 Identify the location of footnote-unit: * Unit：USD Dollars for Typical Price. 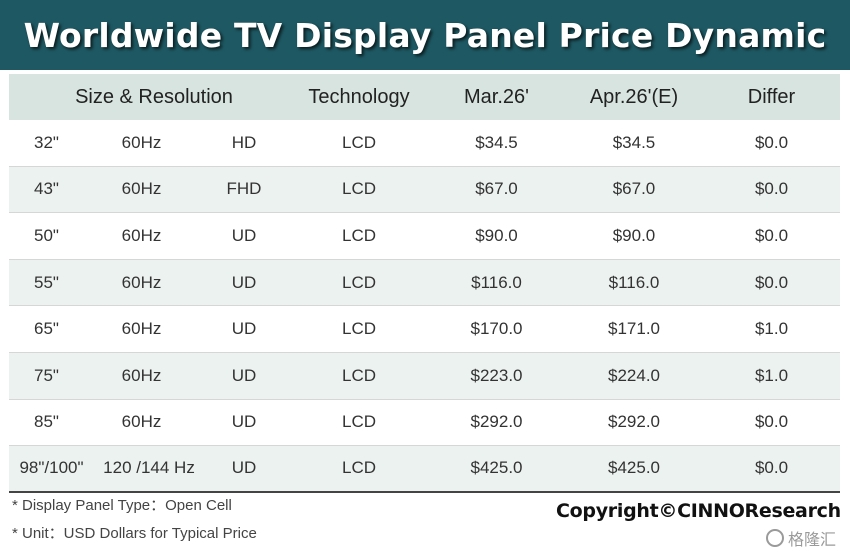
(134, 533).